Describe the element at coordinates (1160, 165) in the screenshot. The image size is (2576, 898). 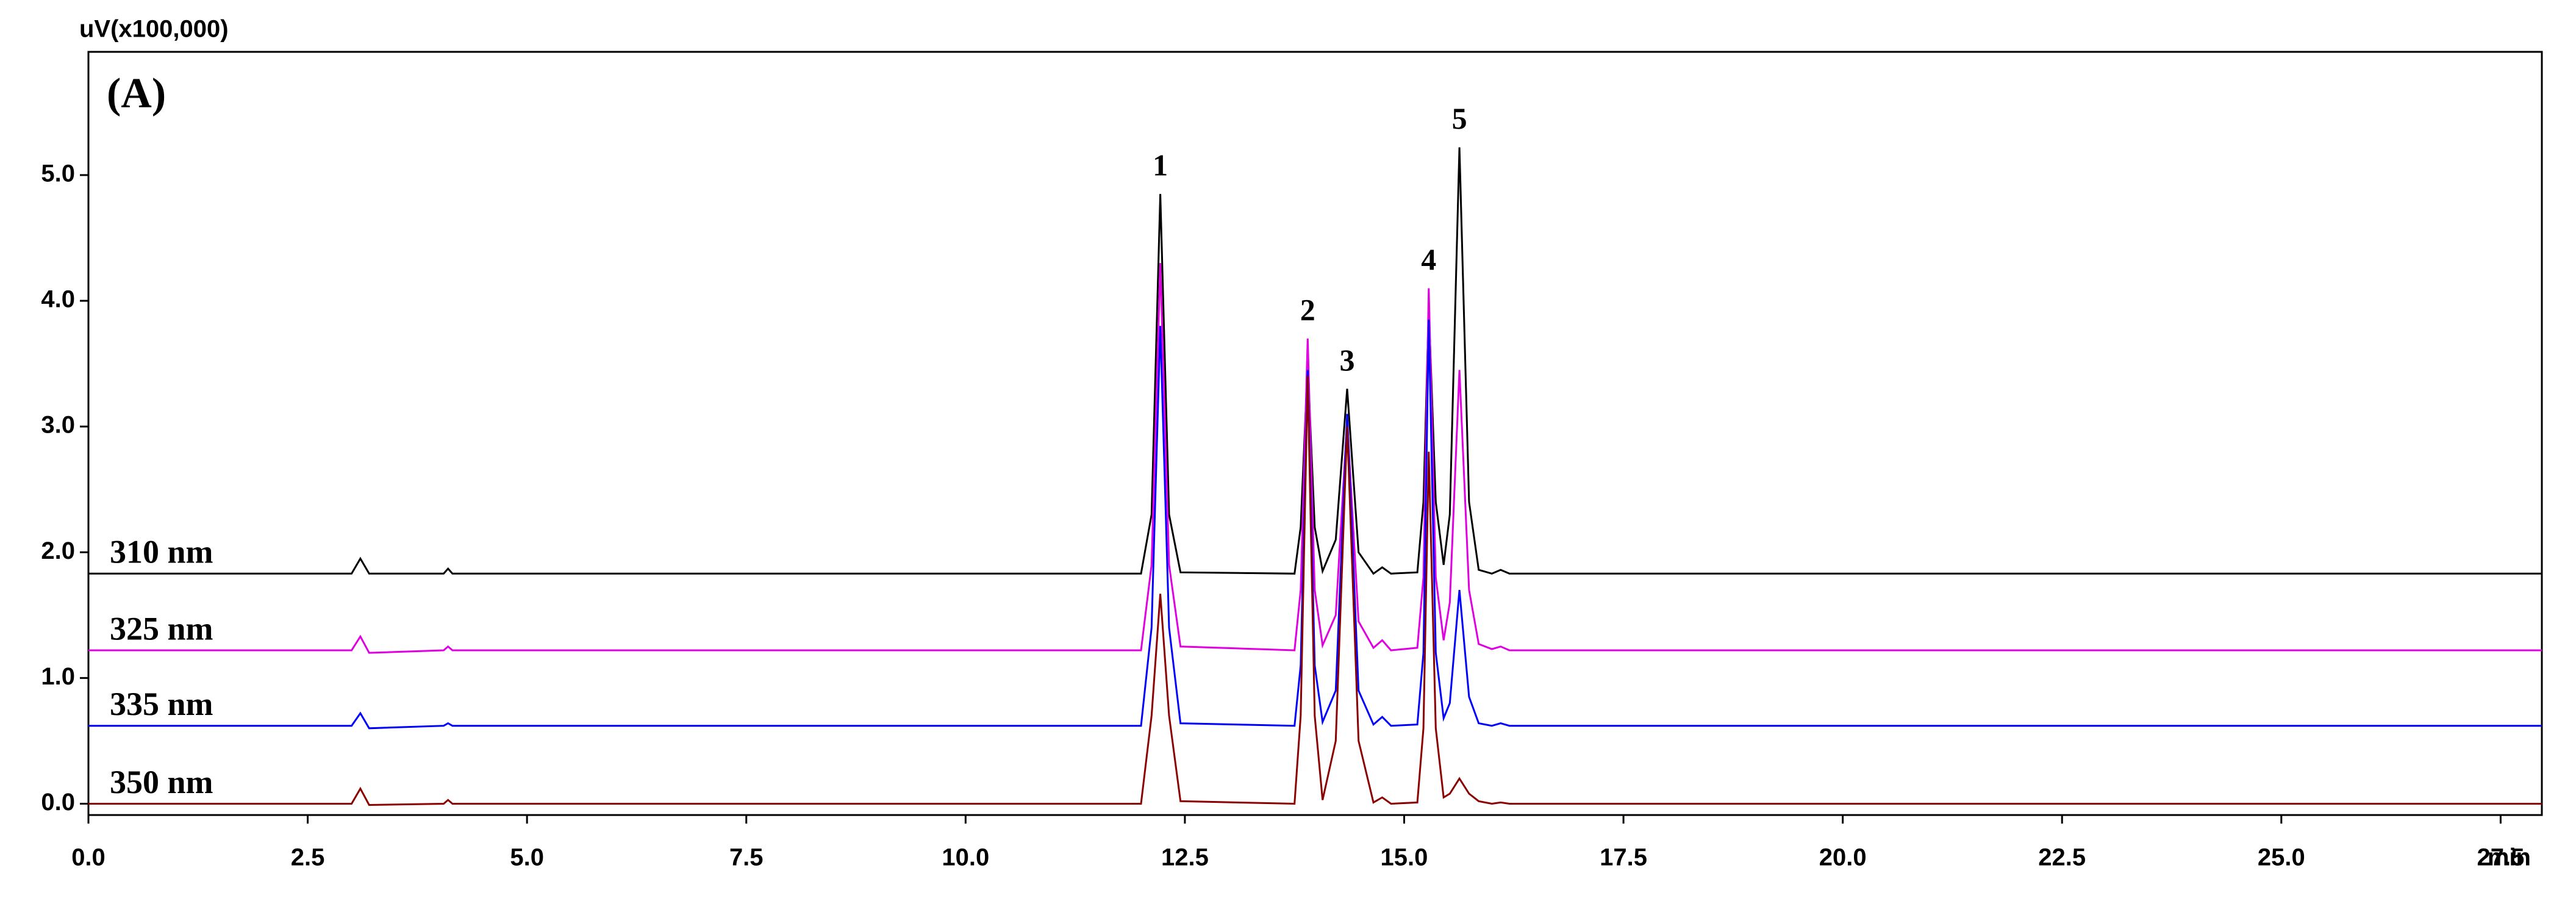
I see `peak-label: 1` at that location.